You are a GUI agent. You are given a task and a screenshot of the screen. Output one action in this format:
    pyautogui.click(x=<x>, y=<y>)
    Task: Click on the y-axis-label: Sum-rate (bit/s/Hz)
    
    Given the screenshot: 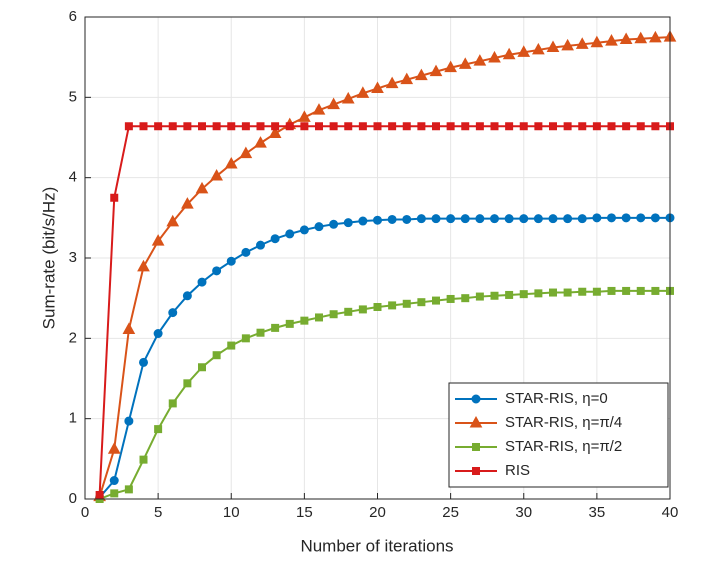 What is the action you would take?
    pyautogui.click(x=48, y=258)
    